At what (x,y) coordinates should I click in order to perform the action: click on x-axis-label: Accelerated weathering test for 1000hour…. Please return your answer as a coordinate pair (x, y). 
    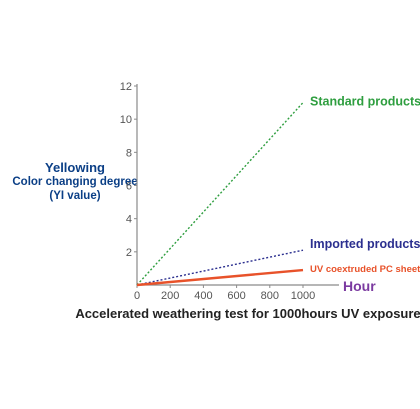
    Looking at the image, I should click on (247, 313).